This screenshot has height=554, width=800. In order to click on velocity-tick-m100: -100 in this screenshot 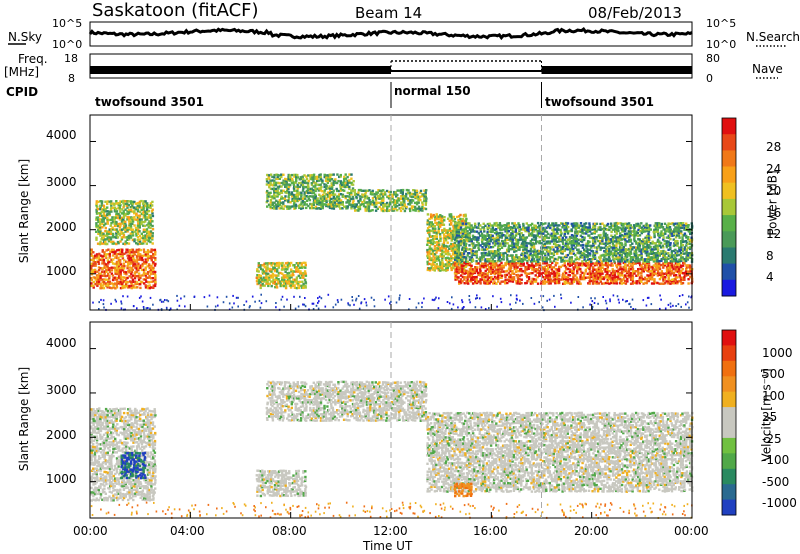, I will do `click(776, 460)`.